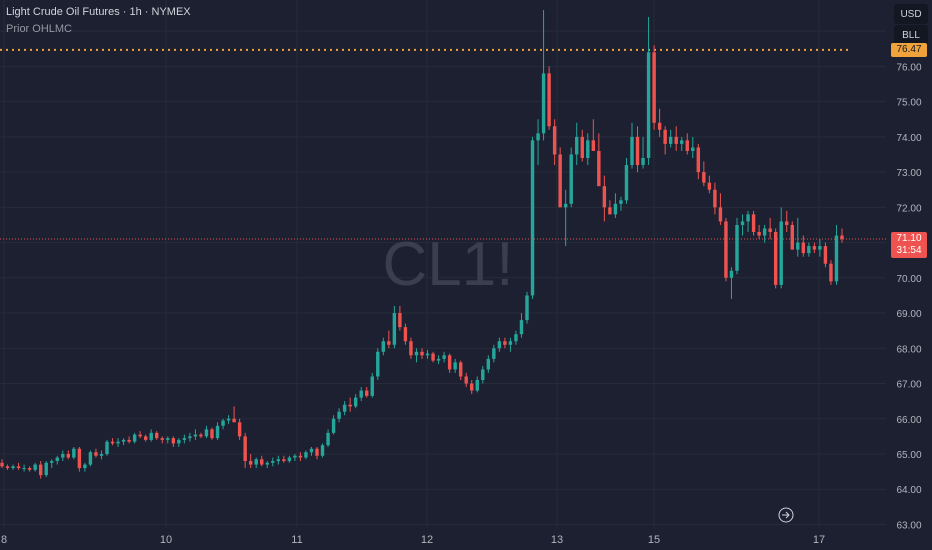 The height and width of the screenshot is (550, 932). Describe the element at coordinates (911, 35) in the screenshot. I see `unit-button: BLL` at that location.